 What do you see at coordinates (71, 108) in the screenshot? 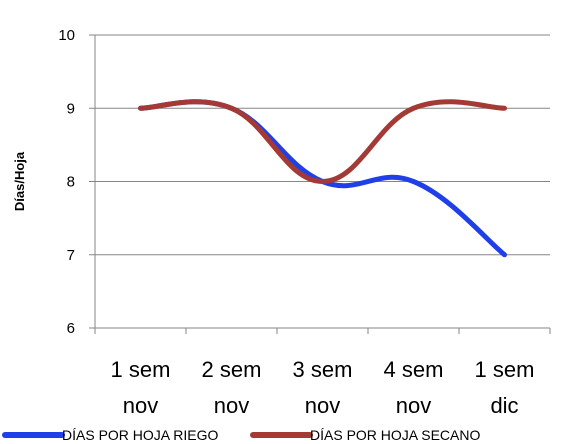
I see `y-tick-label-3: 9` at bounding box center [71, 108].